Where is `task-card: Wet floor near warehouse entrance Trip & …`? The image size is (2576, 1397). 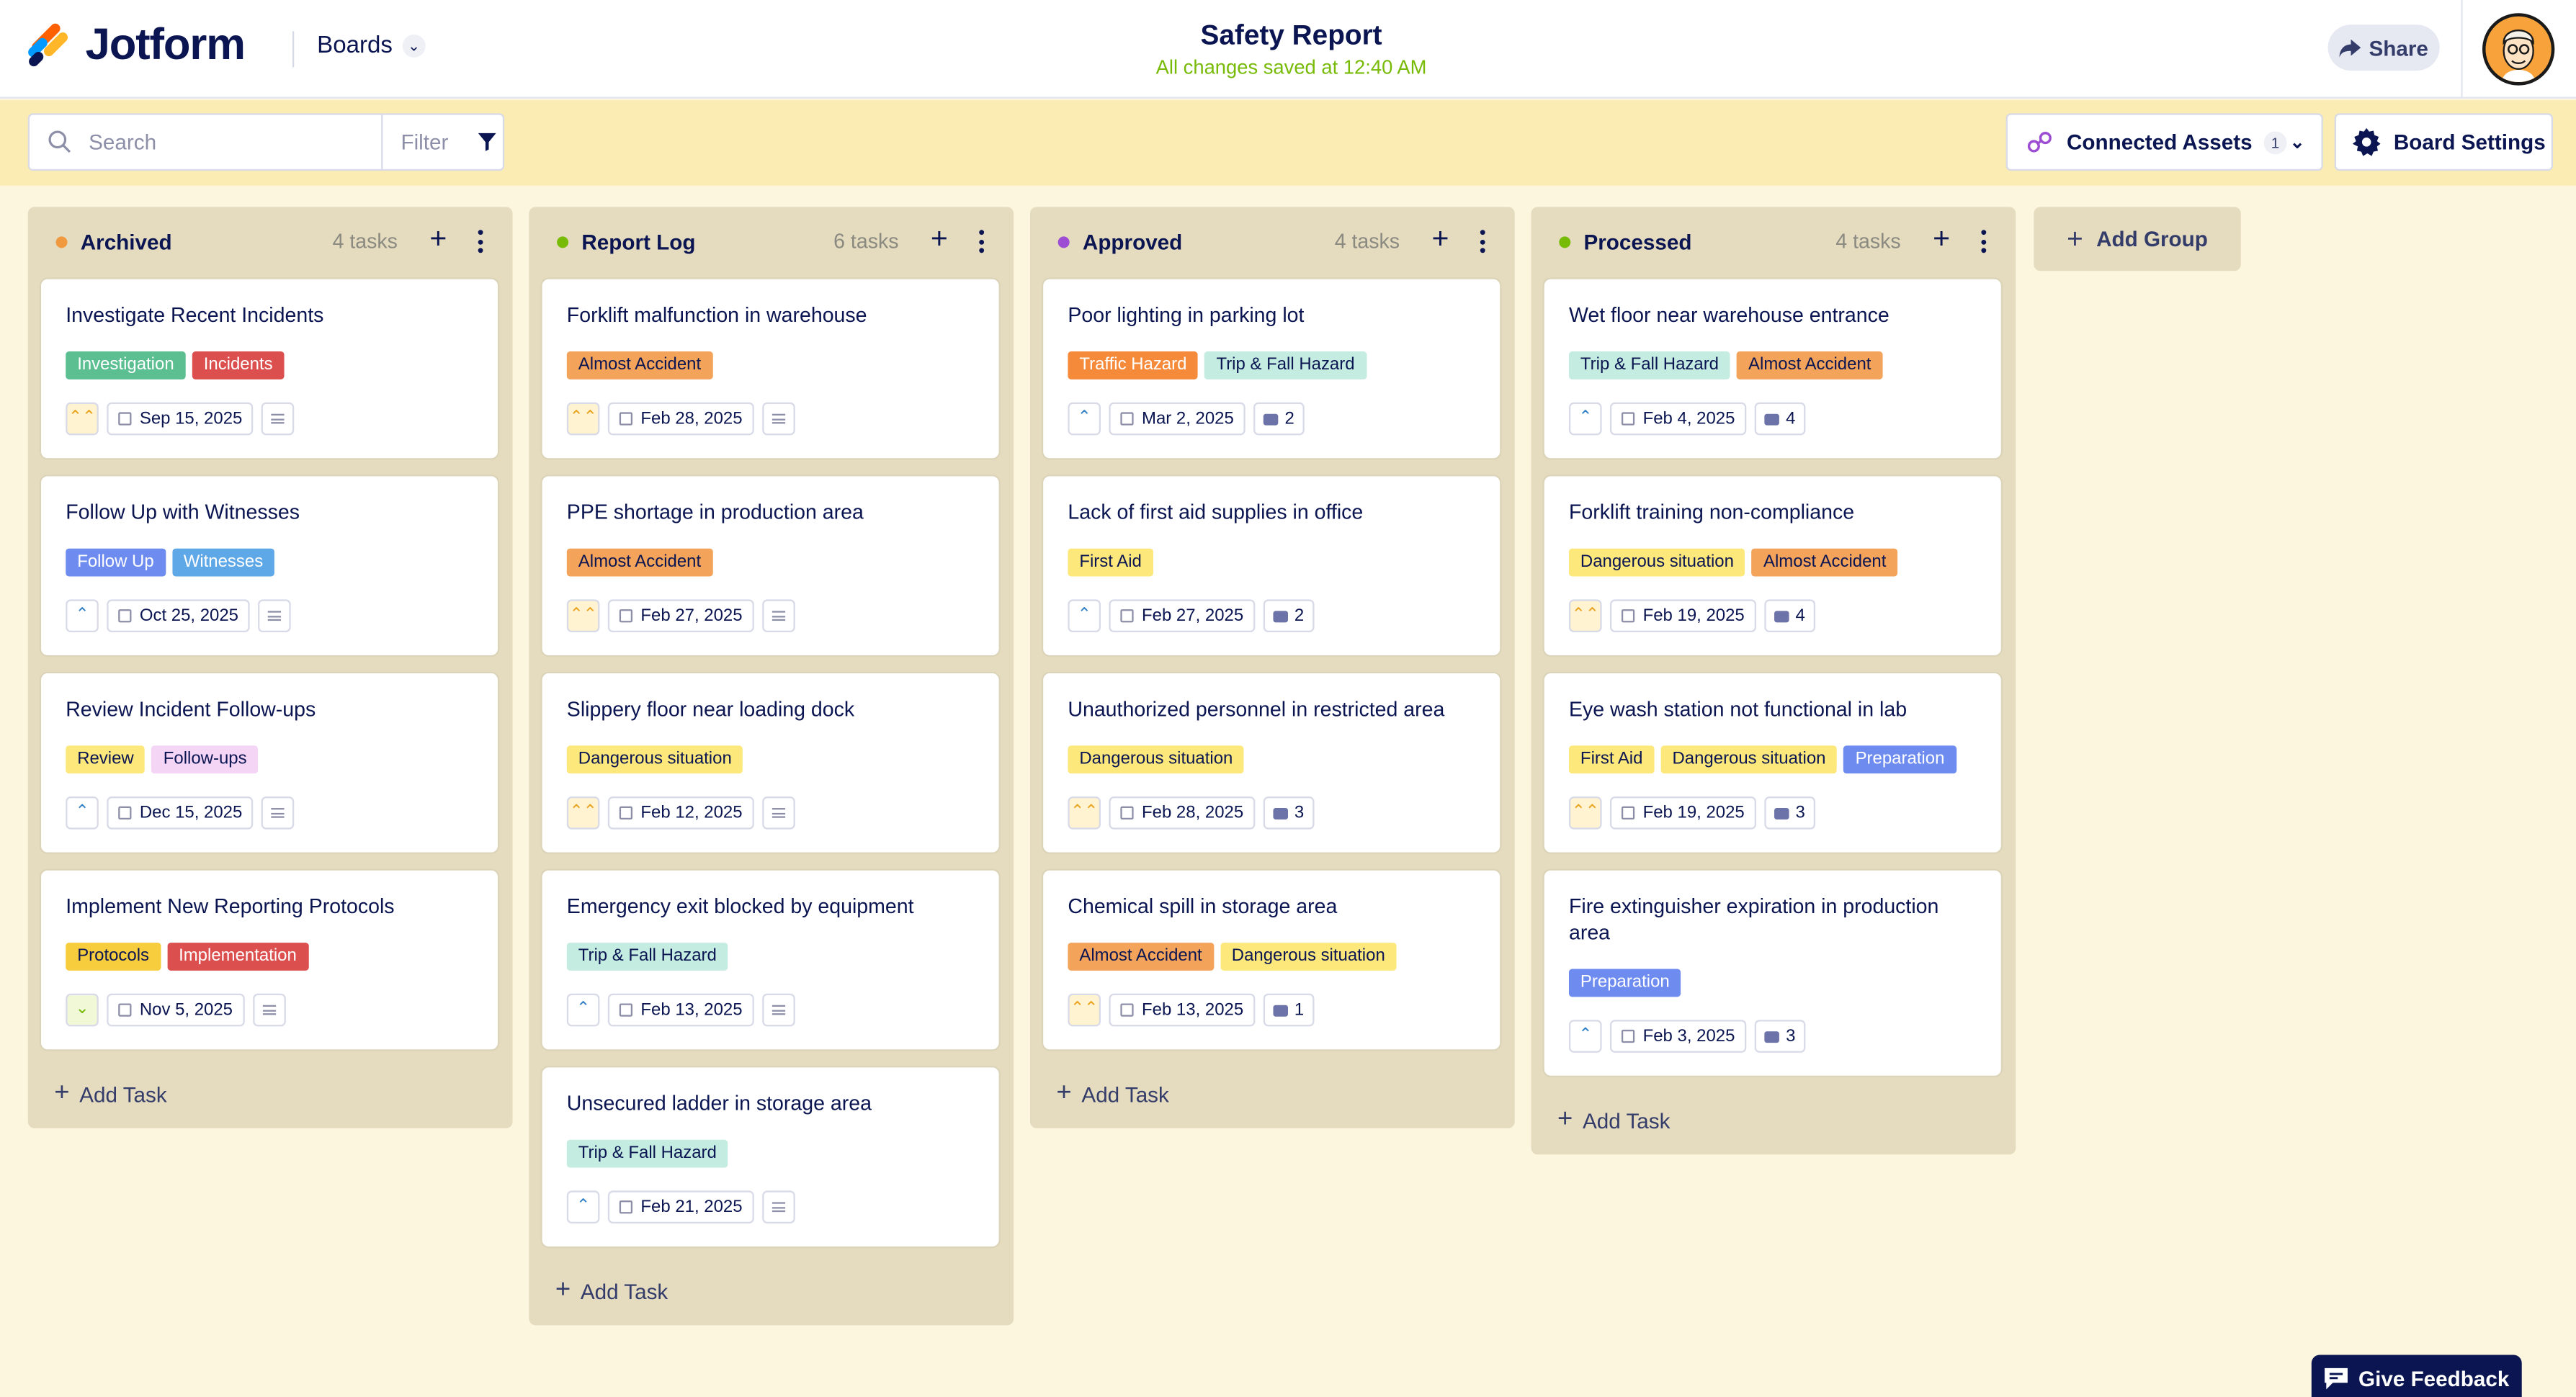
task-card: Wet floor near warehouse entrance Trip & … is located at coordinates (1772, 368).